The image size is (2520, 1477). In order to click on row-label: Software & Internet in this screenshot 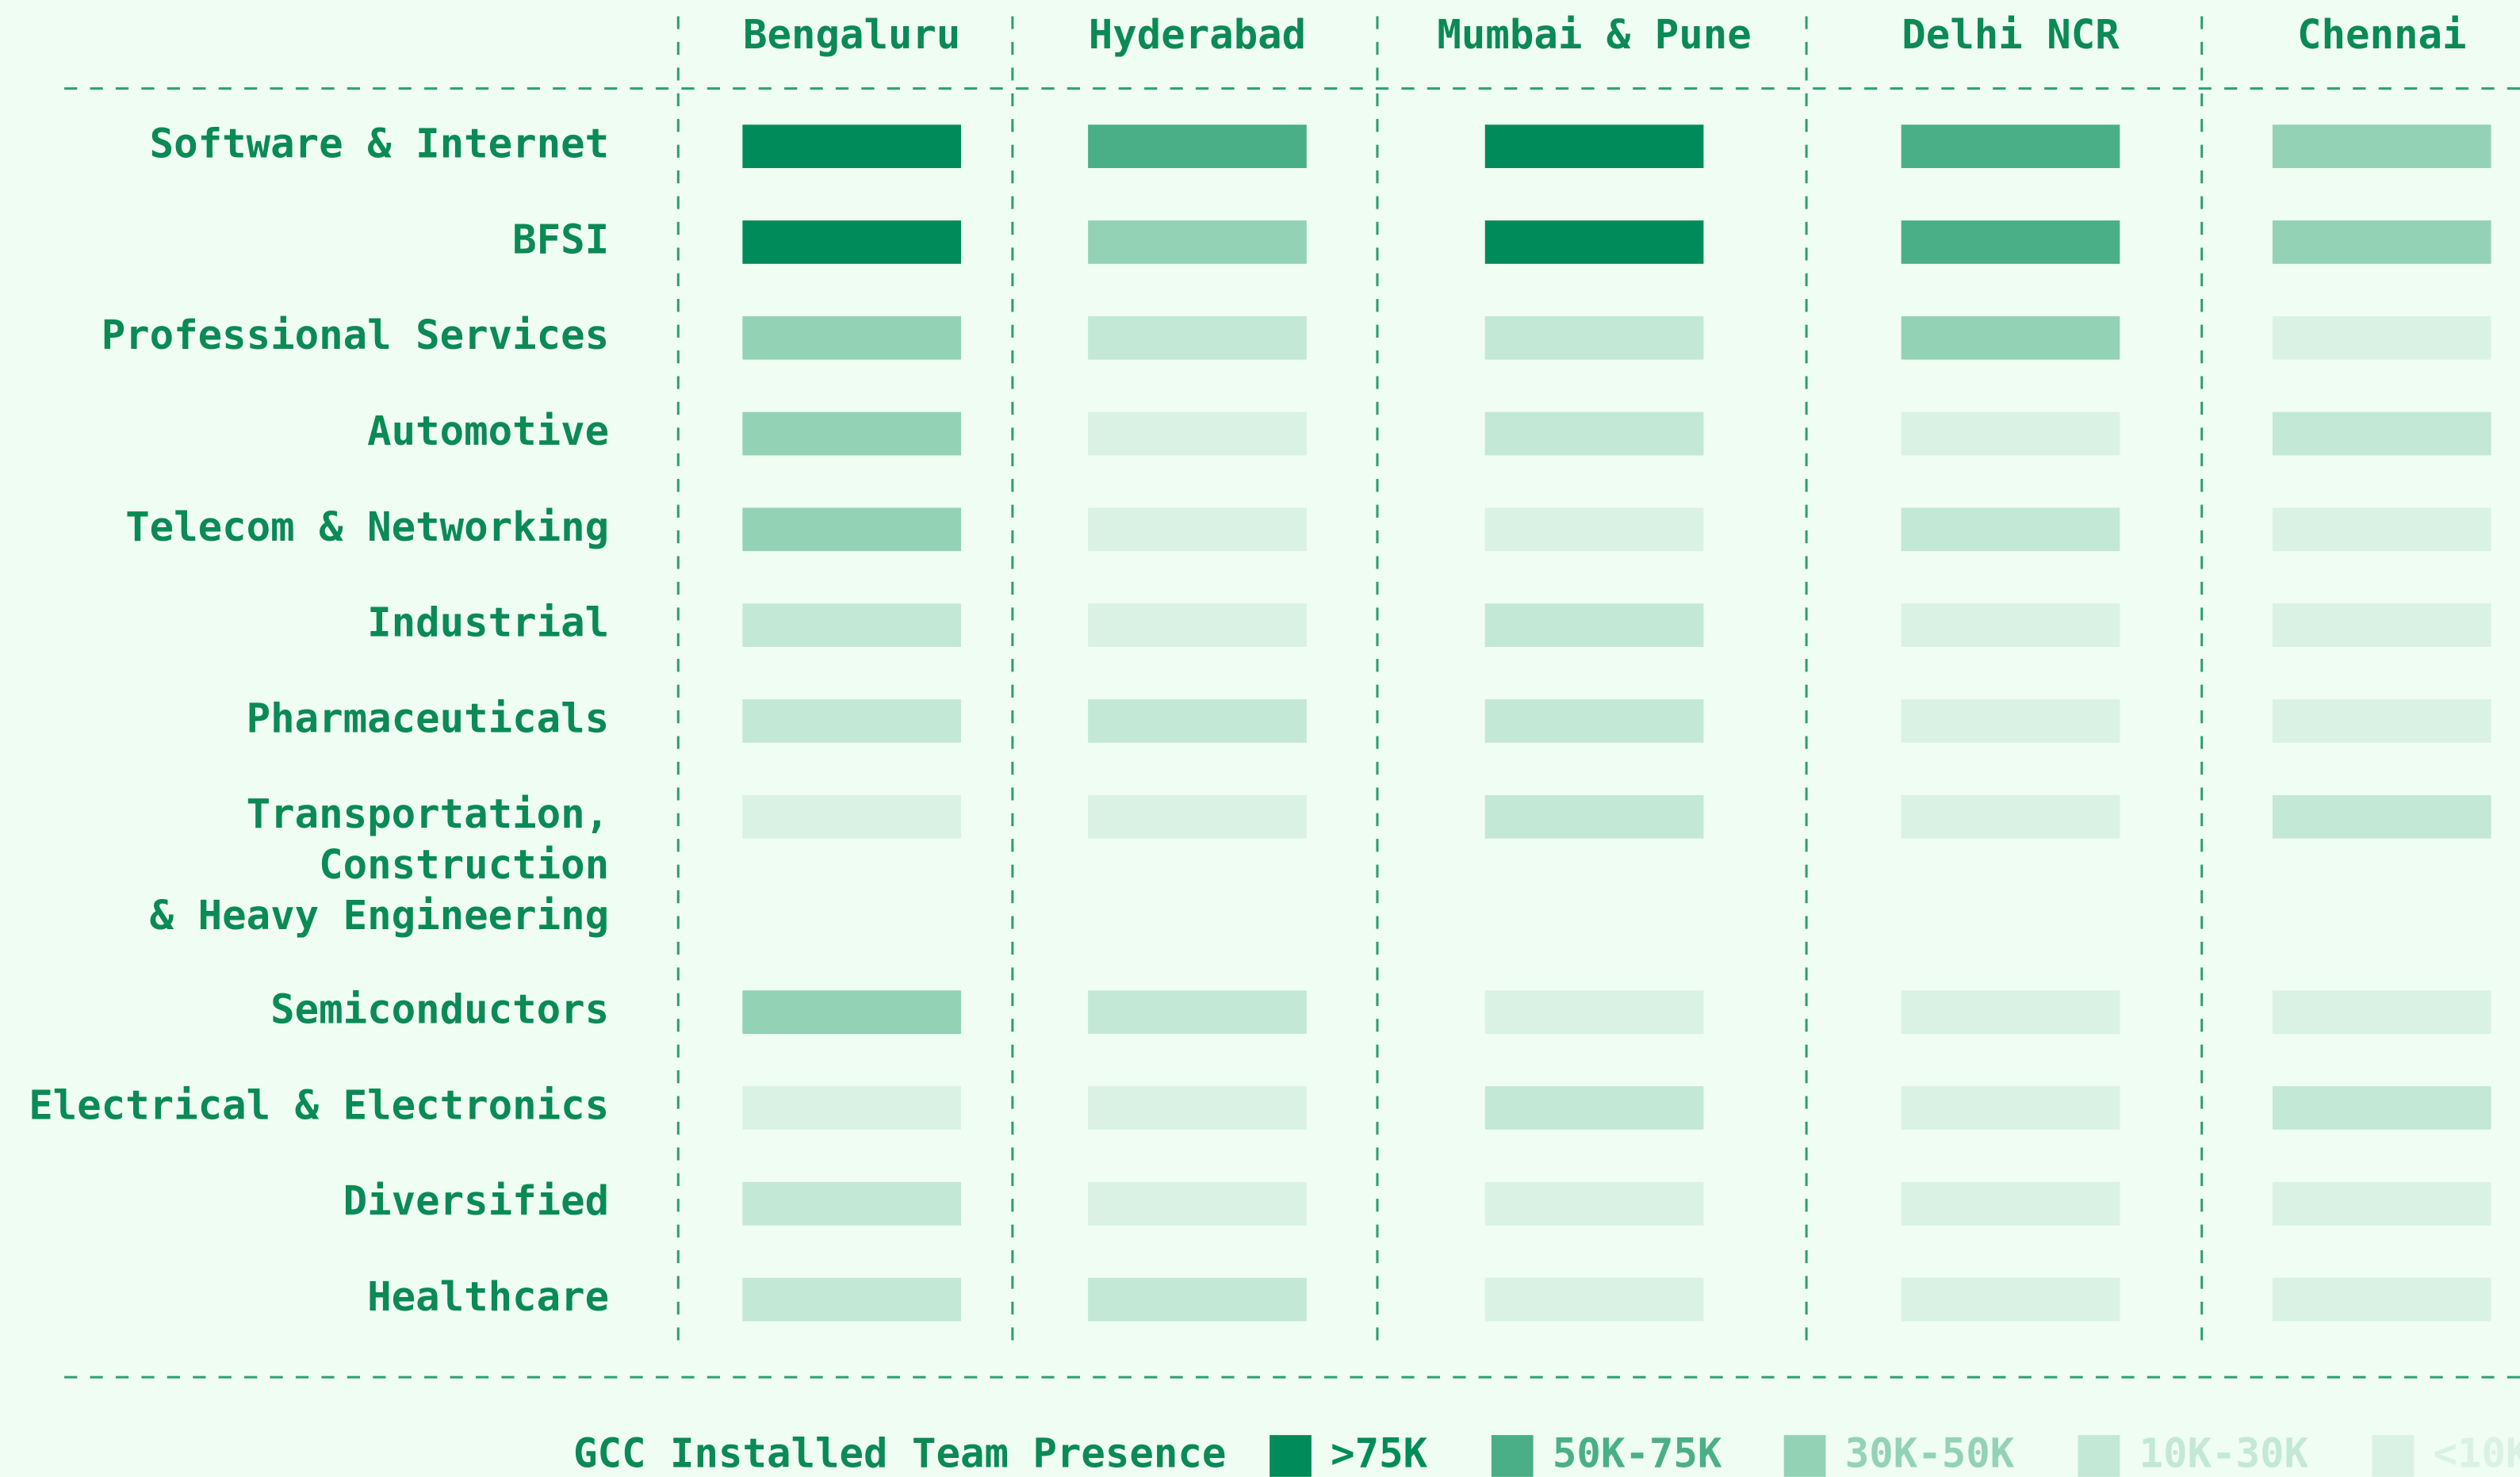, I will do `click(379, 144)`.